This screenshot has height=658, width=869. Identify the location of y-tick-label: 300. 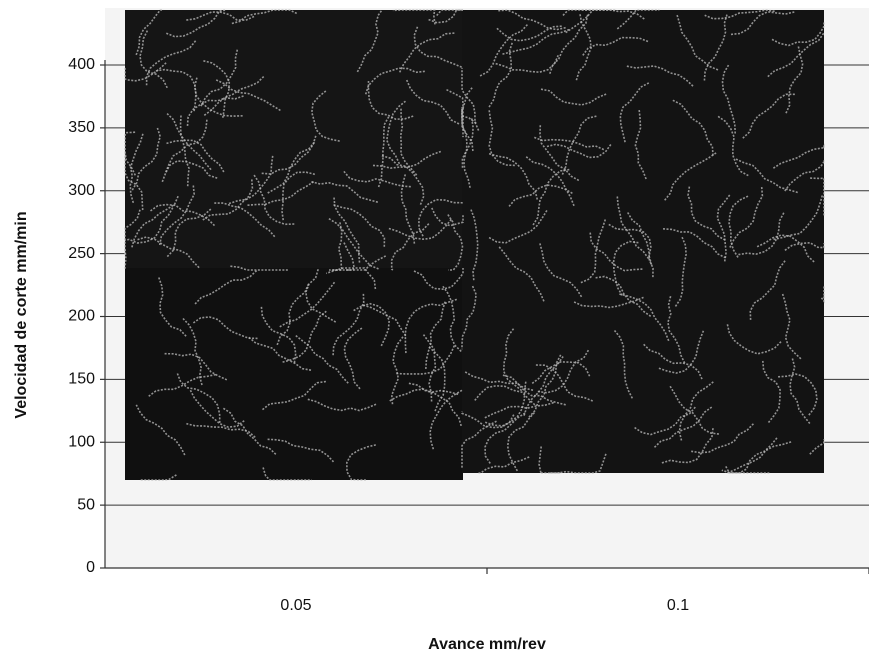
(81, 190).